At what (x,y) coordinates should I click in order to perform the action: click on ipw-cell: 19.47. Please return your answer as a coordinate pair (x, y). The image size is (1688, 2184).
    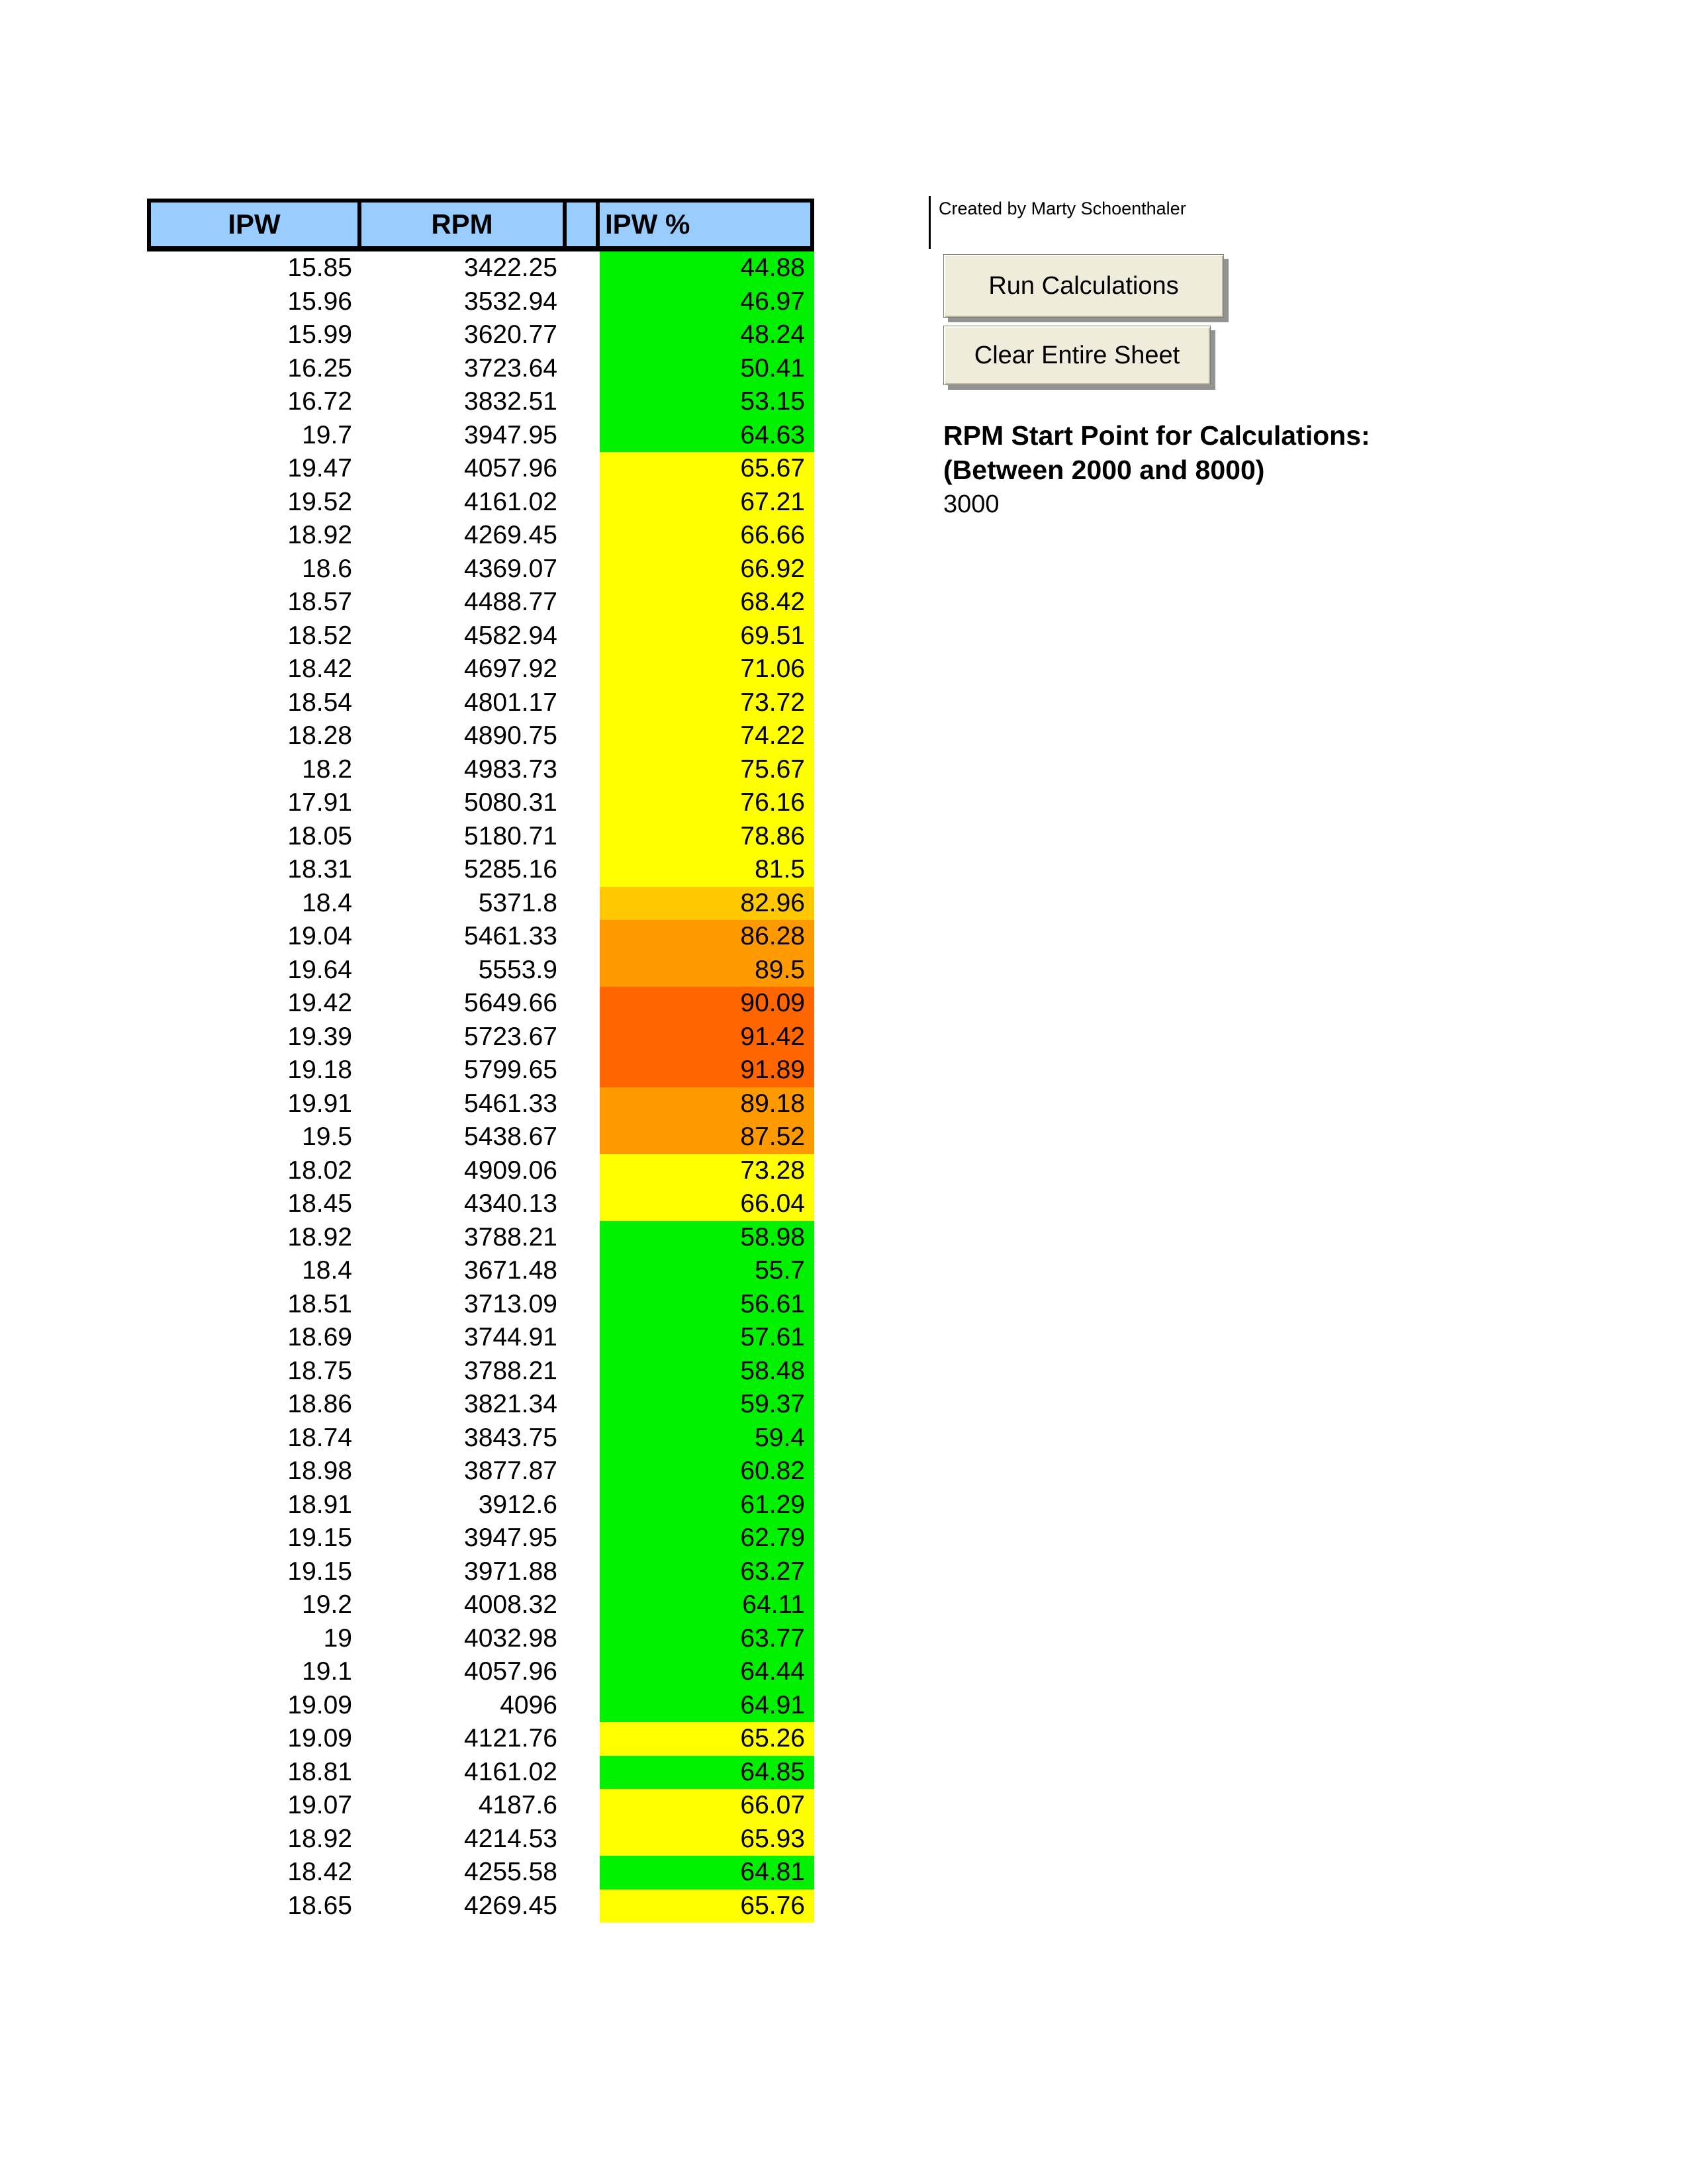
    Looking at the image, I should click on (319, 469).